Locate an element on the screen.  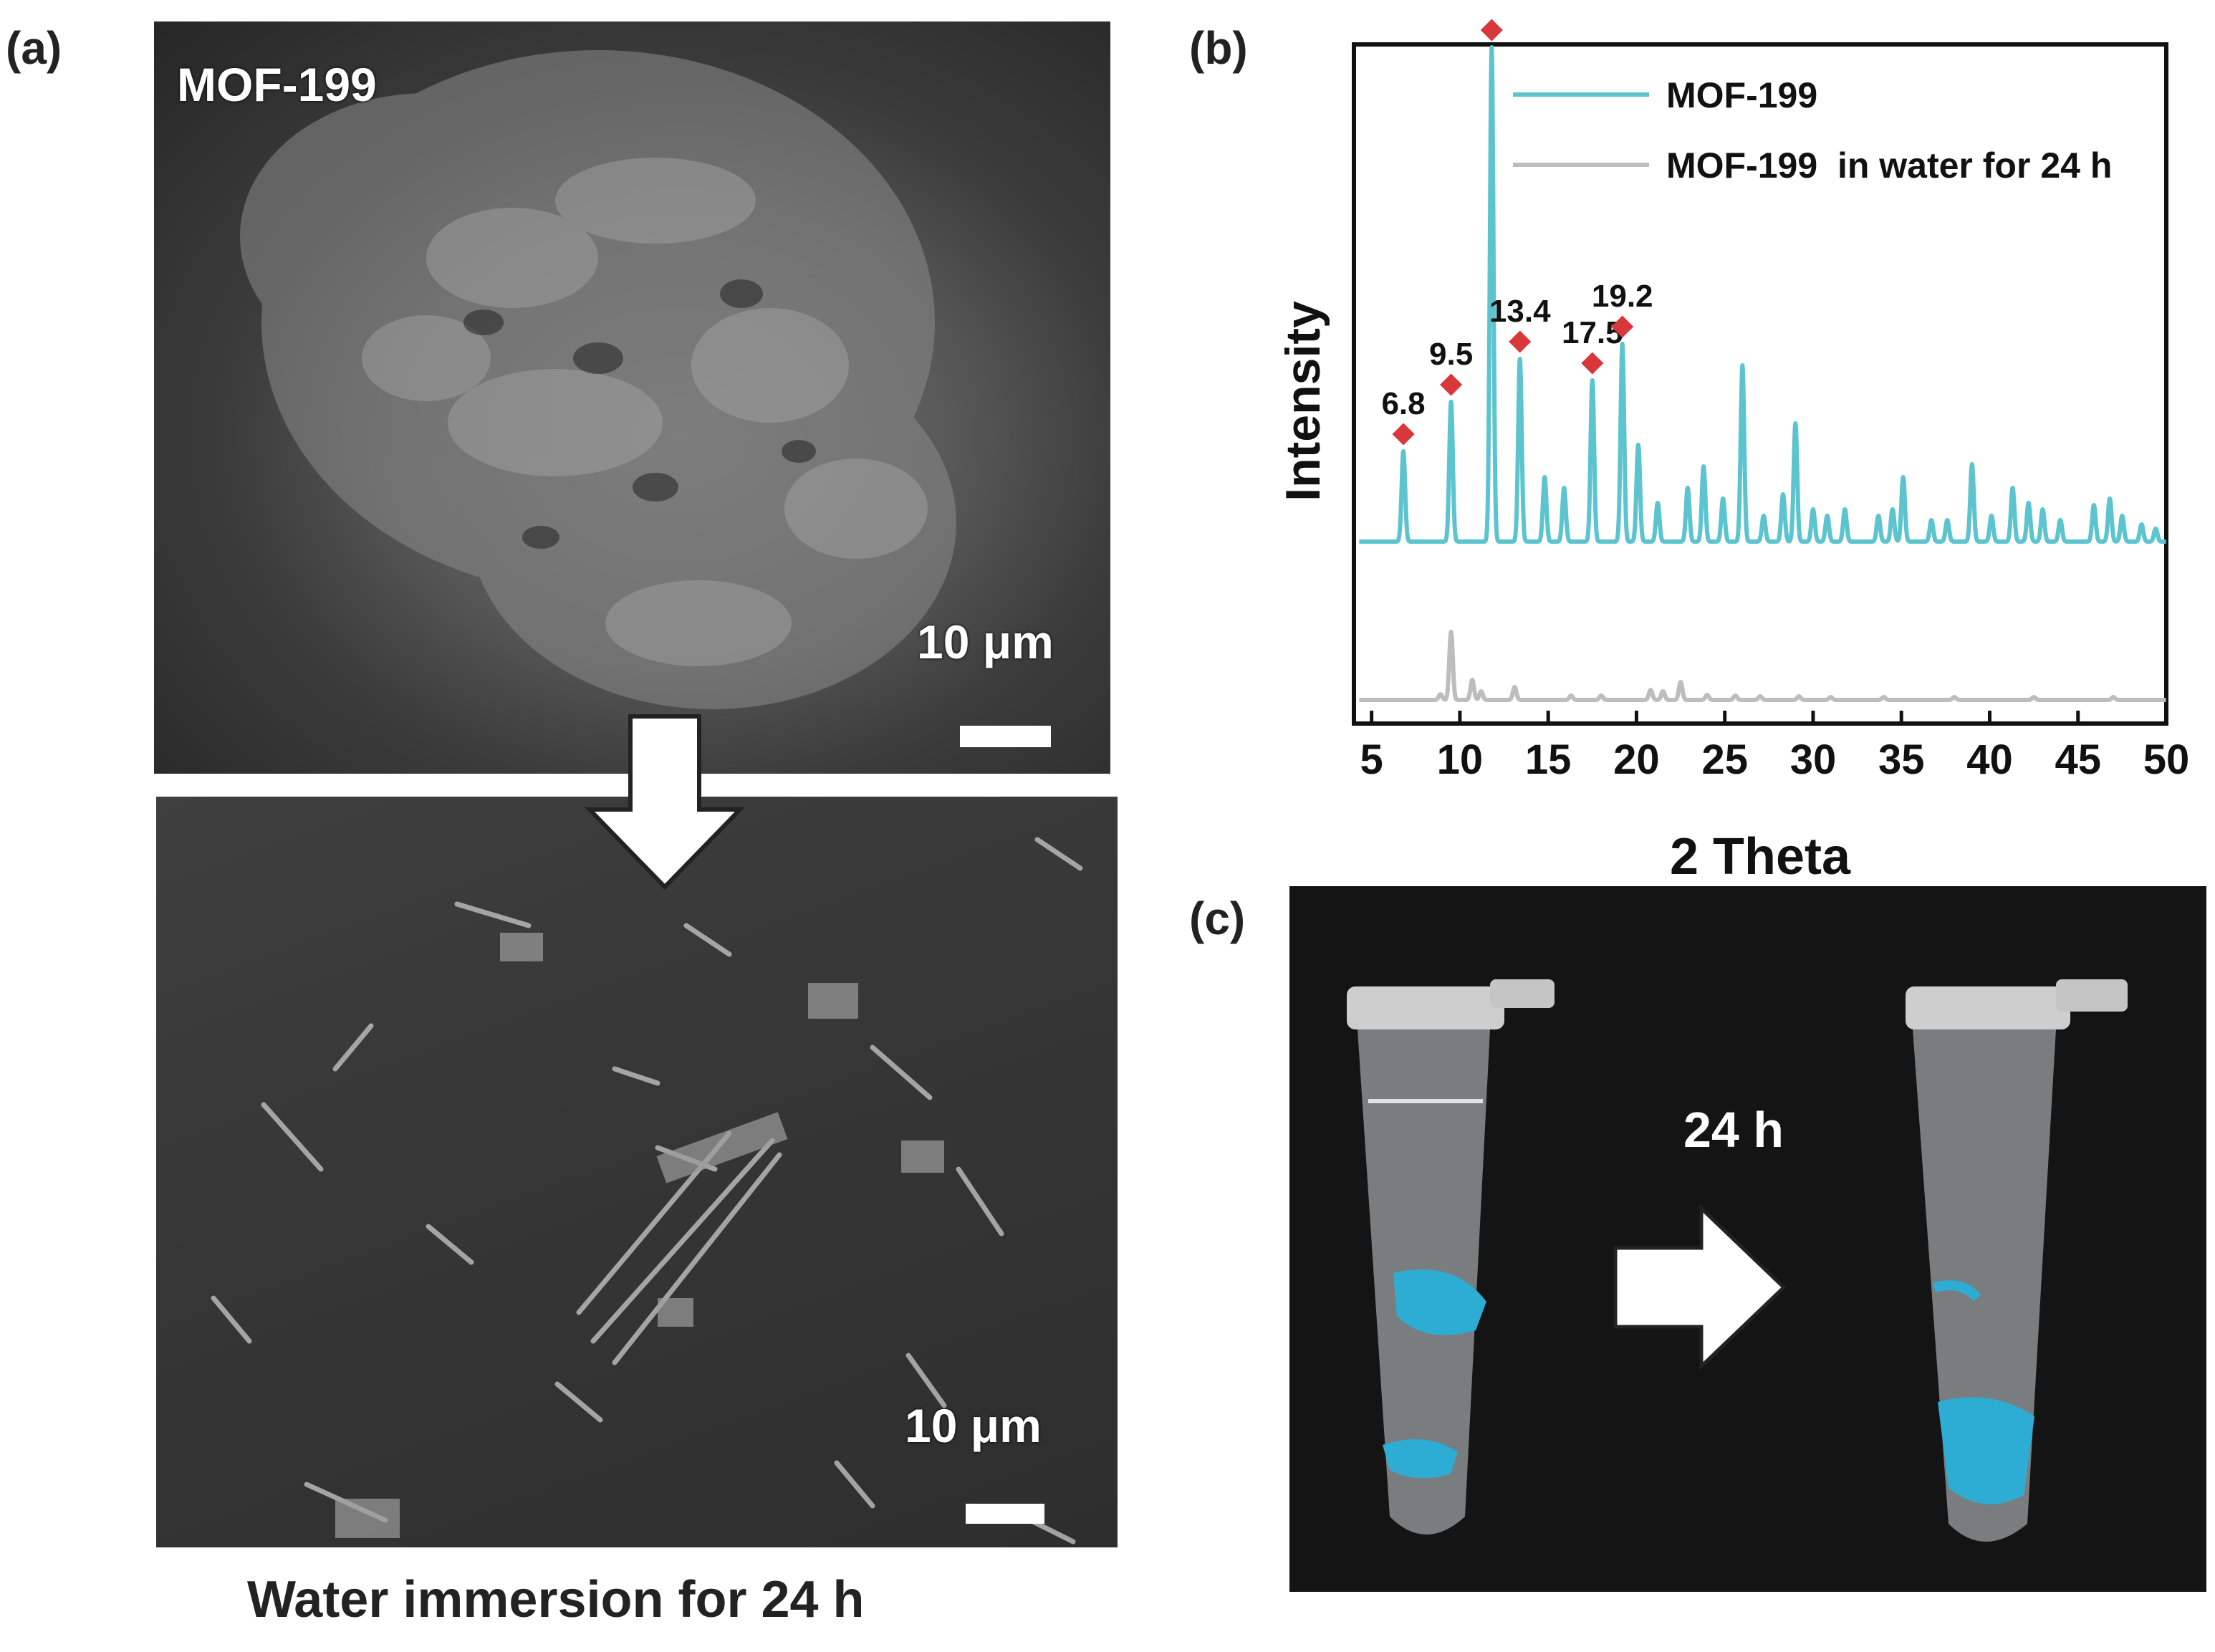
peak-label: 17.5 is located at coordinates (1593, 332).